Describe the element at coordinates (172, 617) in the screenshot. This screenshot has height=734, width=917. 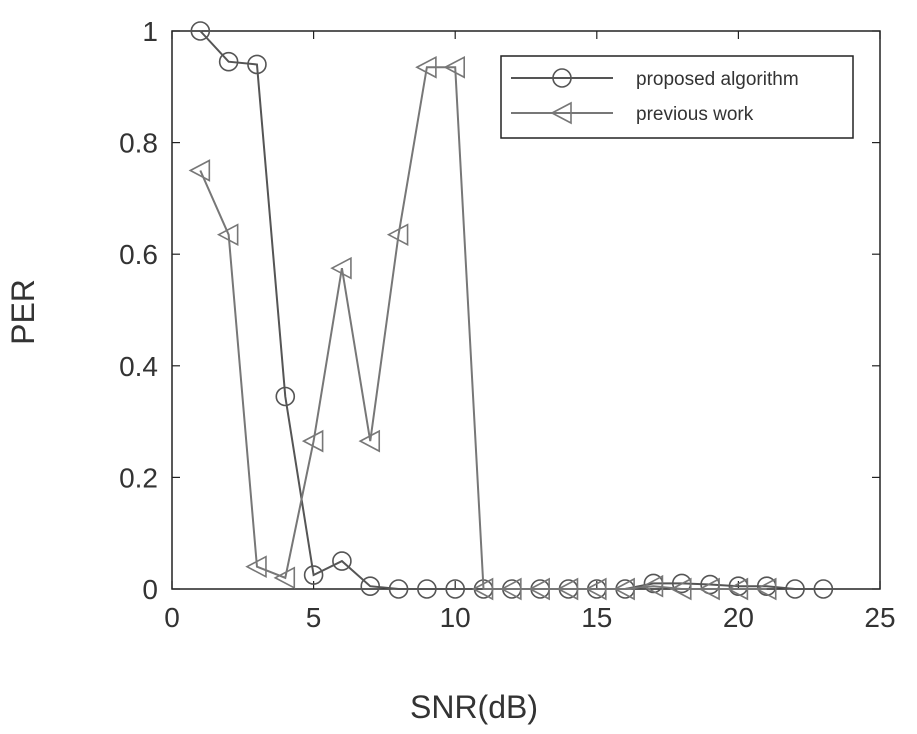
I see `x-tick-label: 0` at that location.